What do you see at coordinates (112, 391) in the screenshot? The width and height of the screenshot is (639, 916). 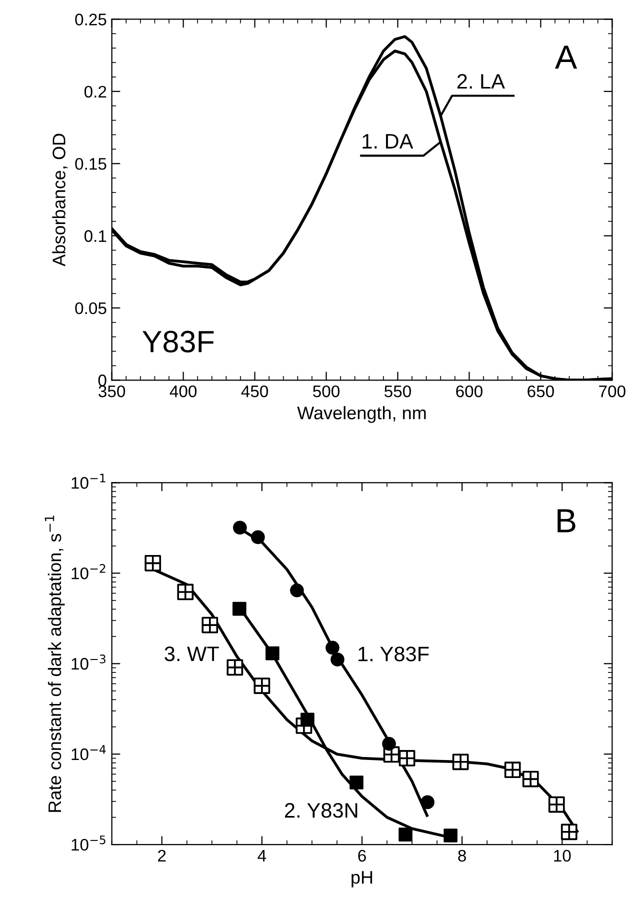 I see `x-tick-label: 350` at bounding box center [112, 391].